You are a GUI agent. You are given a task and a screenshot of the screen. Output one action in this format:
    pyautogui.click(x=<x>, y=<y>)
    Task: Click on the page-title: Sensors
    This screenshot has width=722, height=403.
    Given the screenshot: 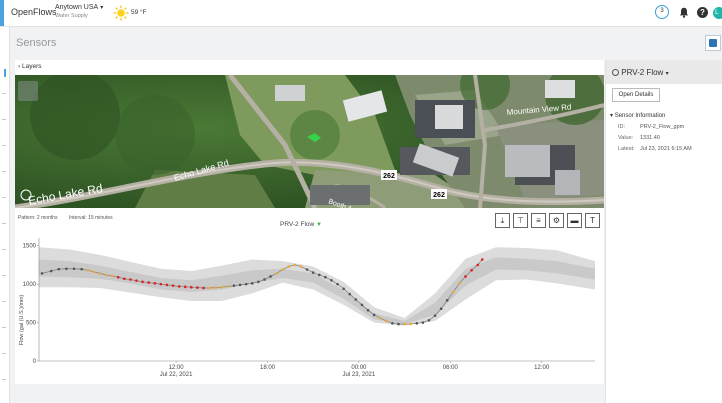 What is the action you would take?
    pyautogui.click(x=36, y=43)
    